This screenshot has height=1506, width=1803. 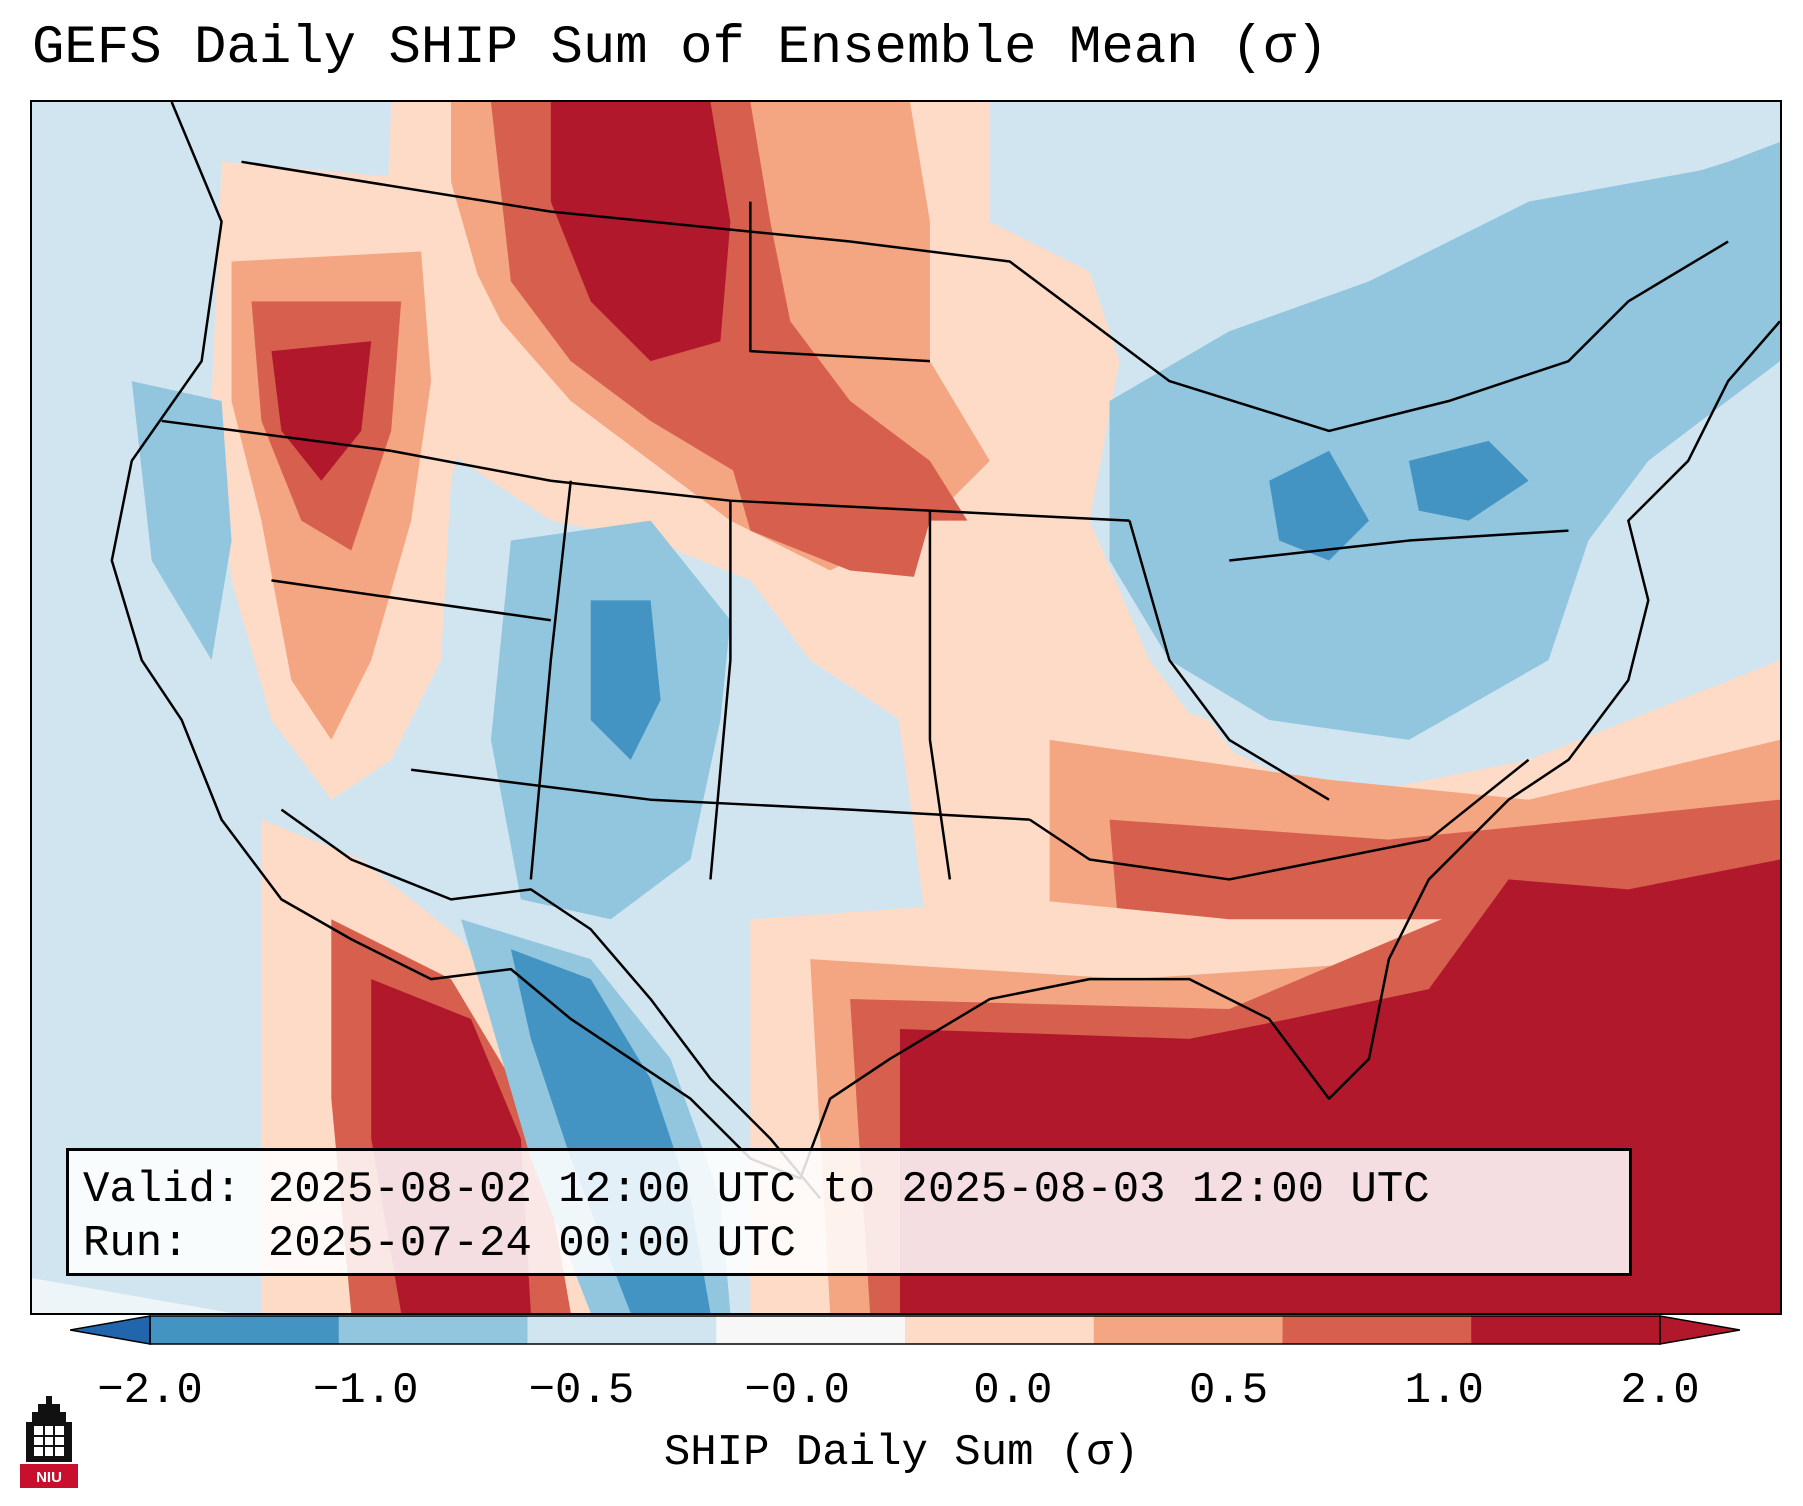 I want to click on niu-logo: NIU, so click(x=49, y=1442).